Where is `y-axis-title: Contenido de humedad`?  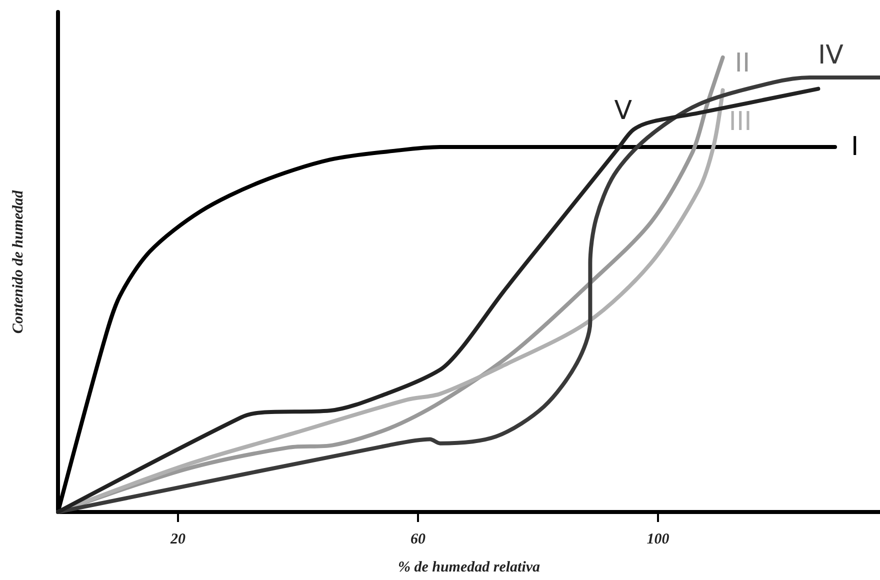 y-axis-title: Contenido de humedad is located at coordinates (18, 262).